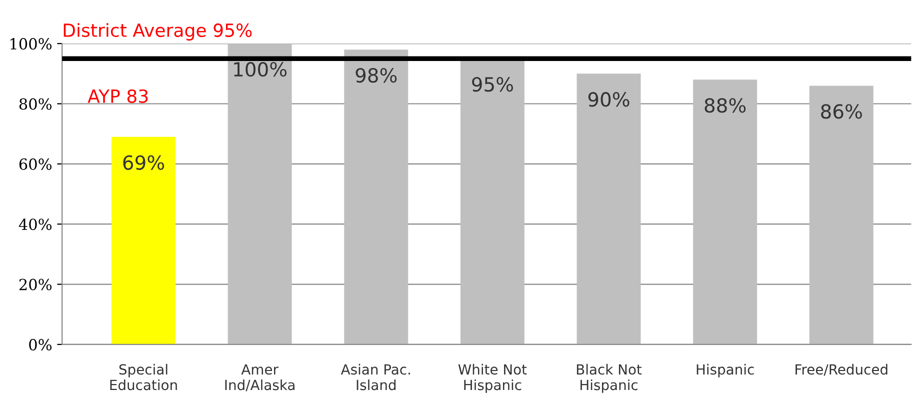 The height and width of the screenshot is (415, 913). Describe the element at coordinates (841, 111) in the screenshot. I see `data-label: 86%` at that location.